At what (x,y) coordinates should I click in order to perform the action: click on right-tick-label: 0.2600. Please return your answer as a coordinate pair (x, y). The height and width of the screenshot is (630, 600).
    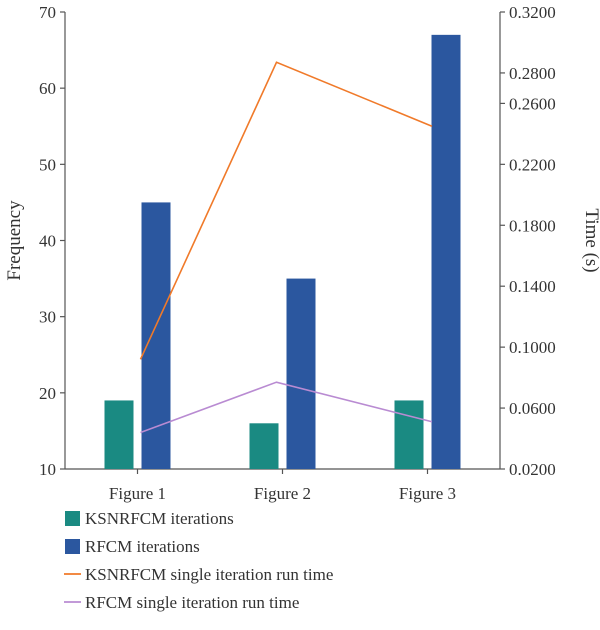
    Looking at the image, I should click on (532, 103).